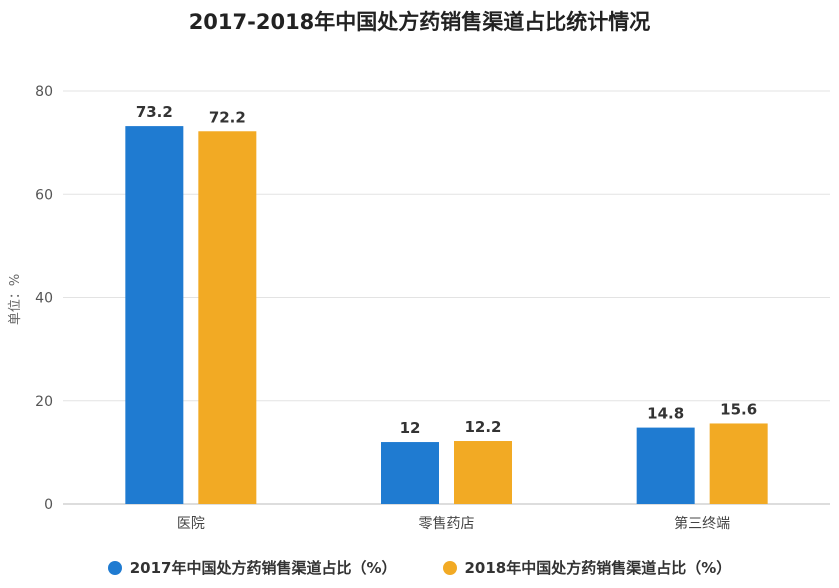 Image resolution: width=839 pixels, height=588 pixels. I want to click on legend-label-2017: 2017年中国处方药销售渠道占比（%）, so click(263, 568).